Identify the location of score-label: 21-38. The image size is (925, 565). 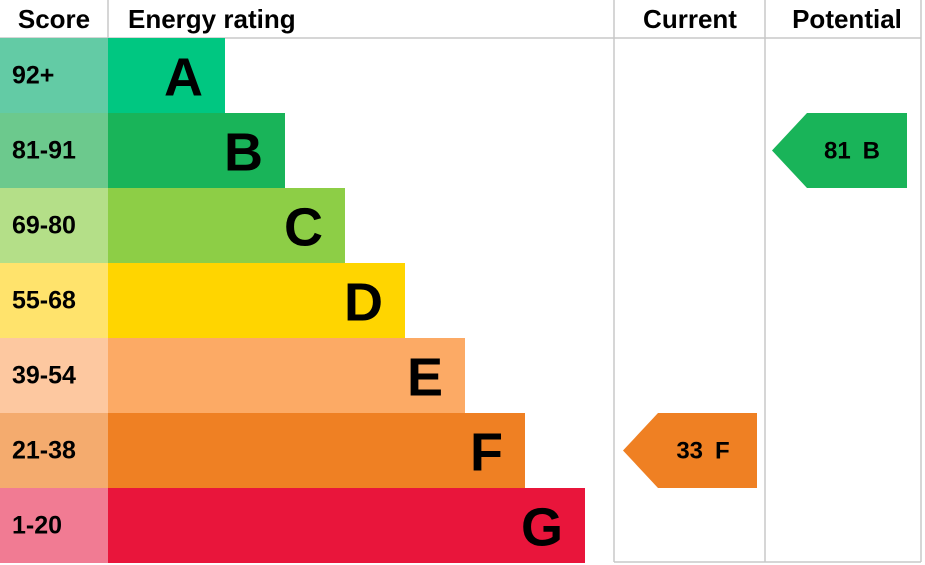
(44, 451).